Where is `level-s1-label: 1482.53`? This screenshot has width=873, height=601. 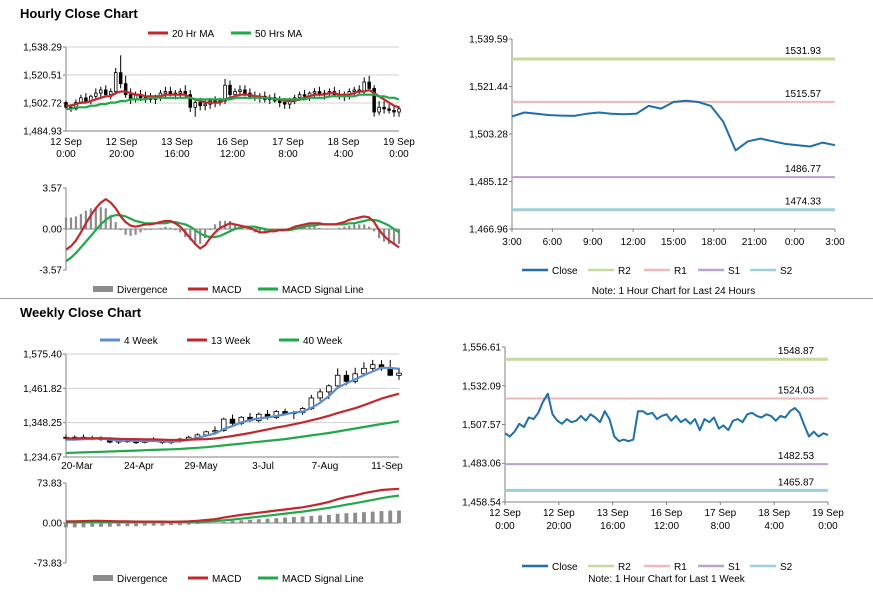 level-s1-label: 1482.53 is located at coordinates (796, 456).